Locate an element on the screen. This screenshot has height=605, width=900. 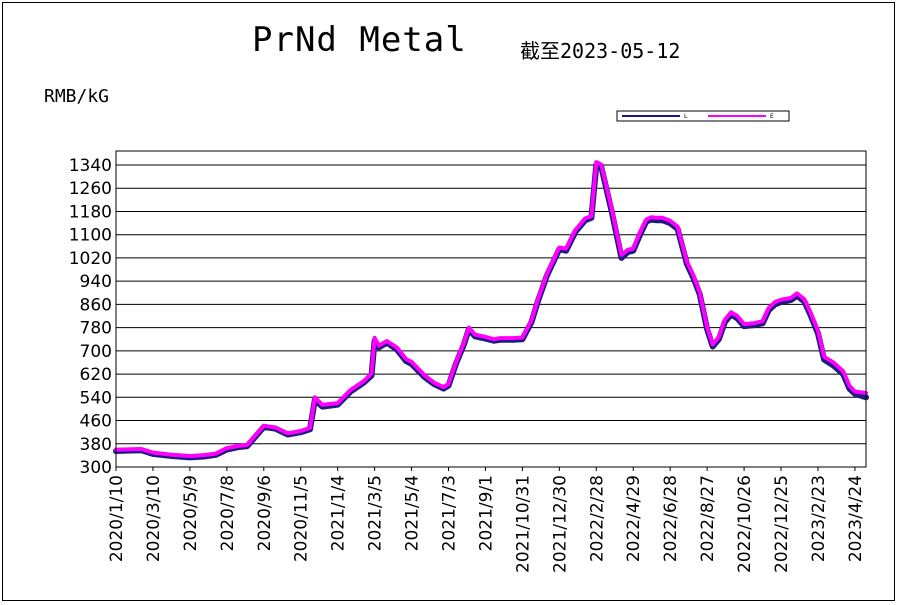
x-tick-label: 2020/9/6 is located at coordinates (265, 513).